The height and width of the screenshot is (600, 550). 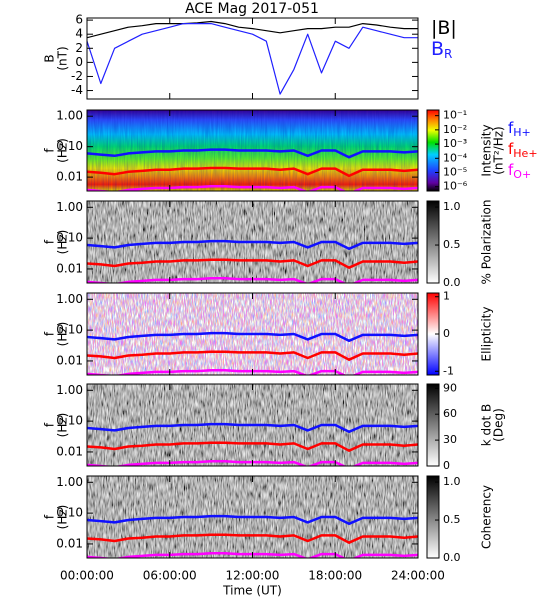 I want to click on colorbar-tick-label: 10⁻², so click(x=455, y=129).